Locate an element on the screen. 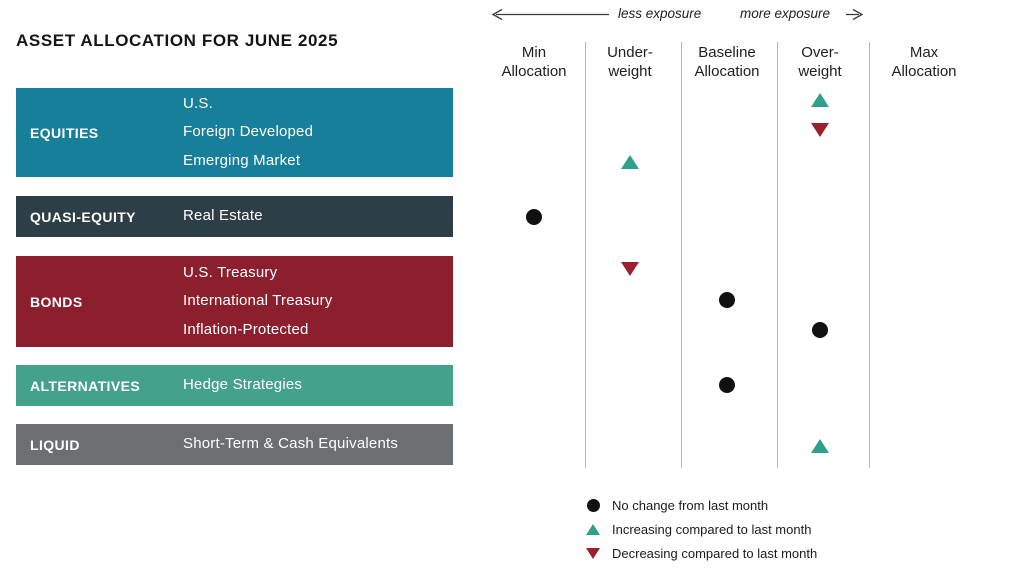  asset-item-foreign-developed: Foreign Developed is located at coordinates (248, 132).